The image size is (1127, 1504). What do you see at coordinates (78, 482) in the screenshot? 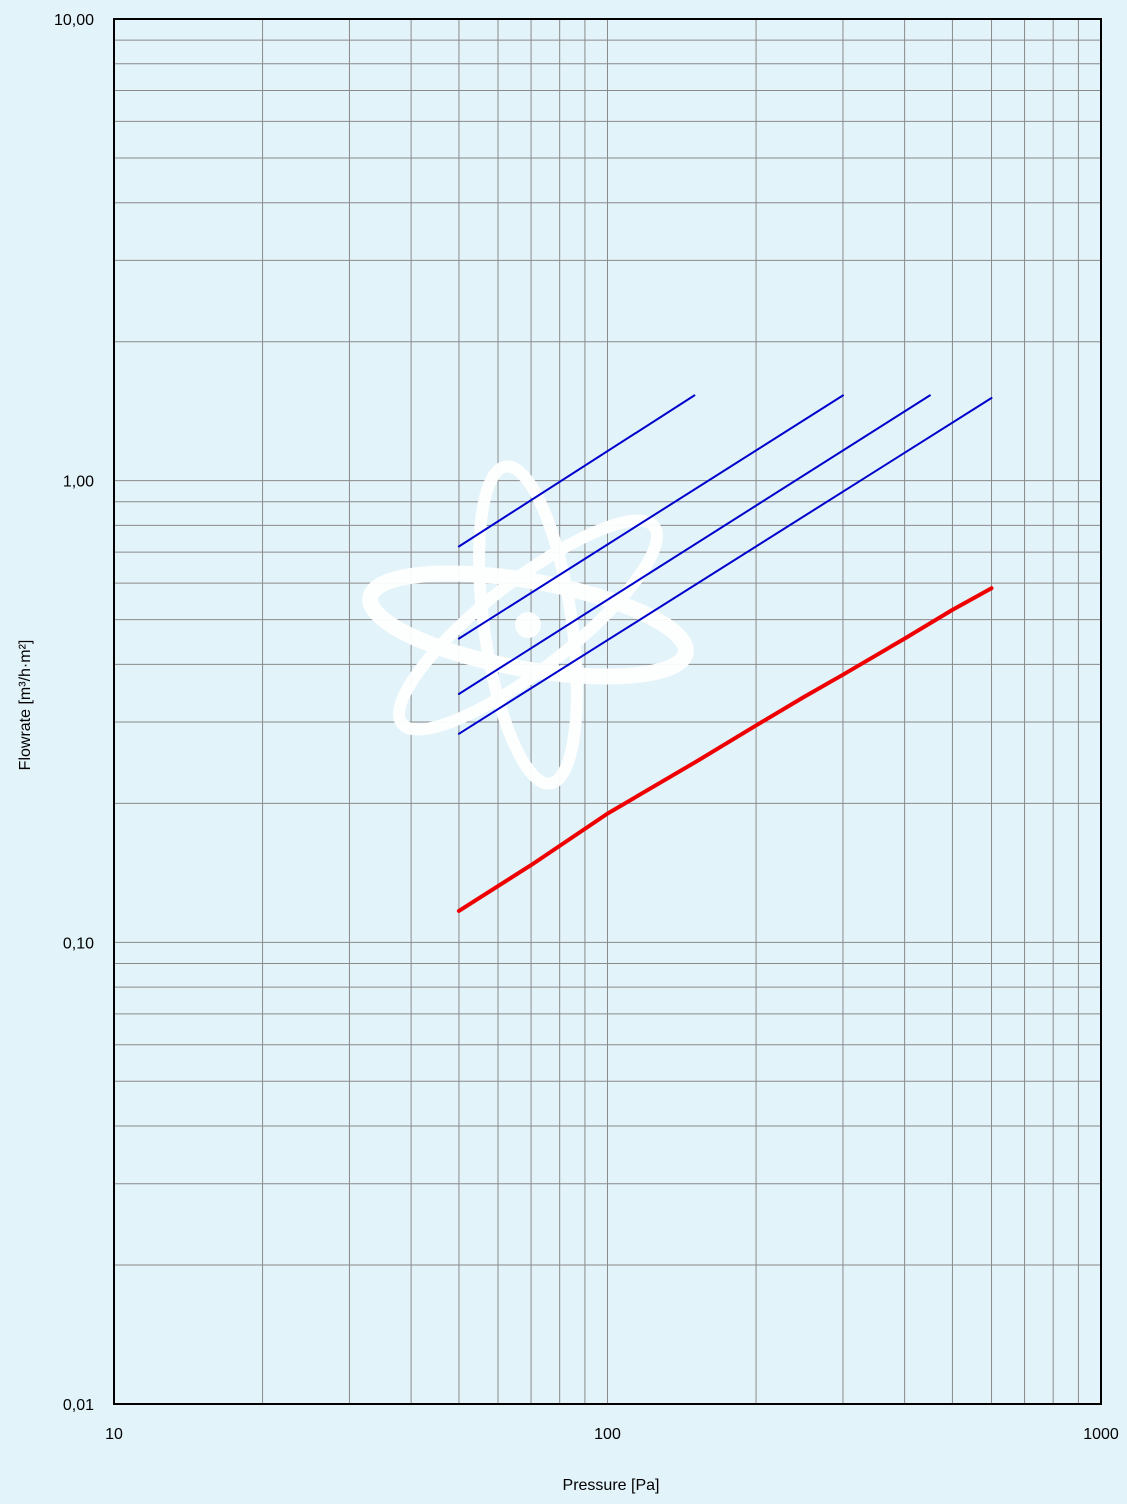
I see `y-tick-label: 1,00` at bounding box center [78, 482].